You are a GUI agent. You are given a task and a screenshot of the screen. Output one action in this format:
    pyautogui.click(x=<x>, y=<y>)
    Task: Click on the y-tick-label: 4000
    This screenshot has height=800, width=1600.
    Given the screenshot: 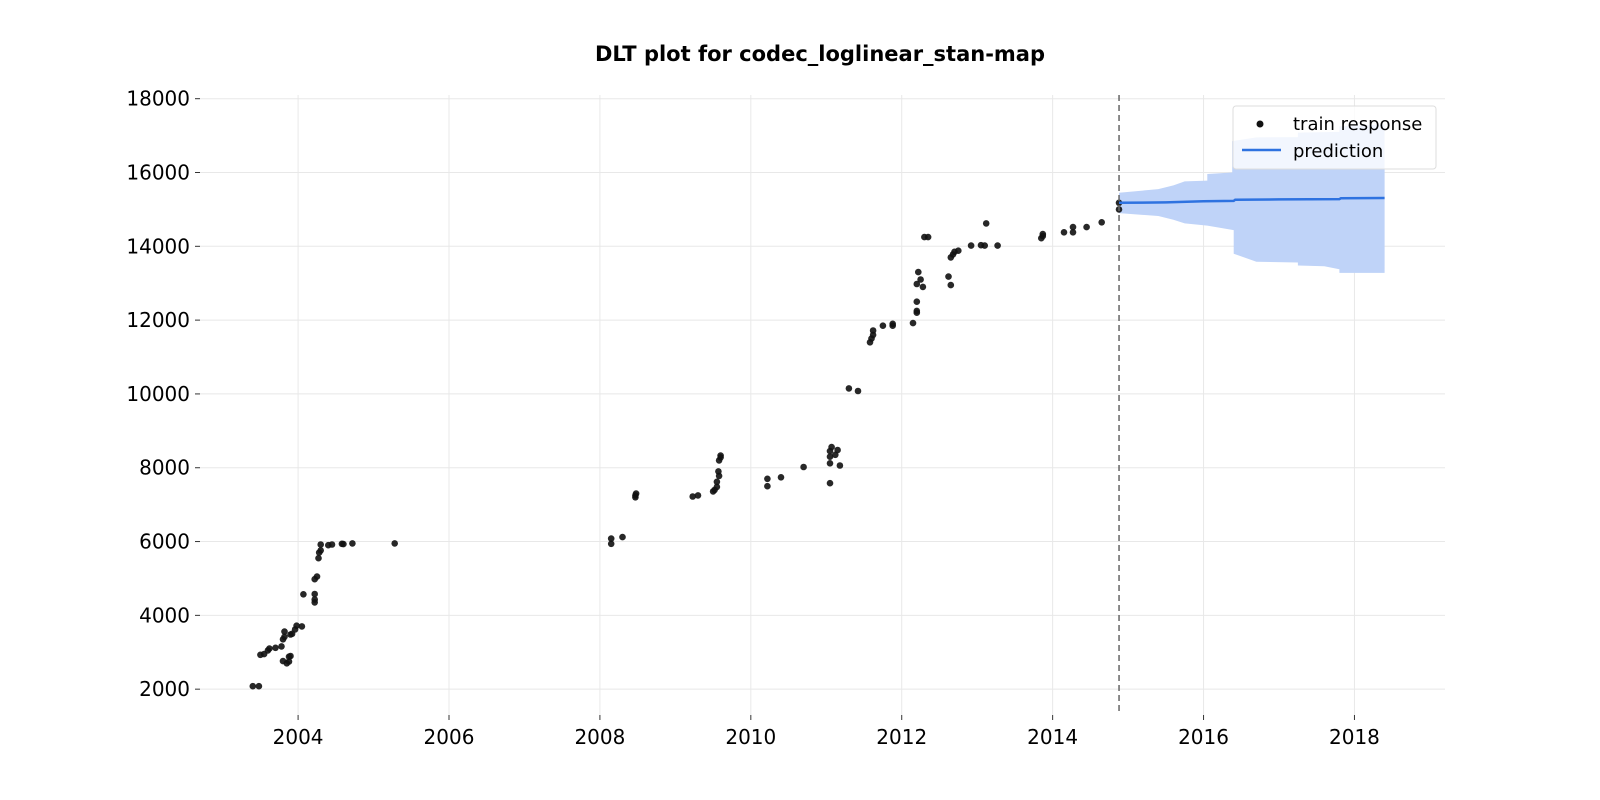 What is the action you would take?
    pyautogui.click(x=164, y=615)
    